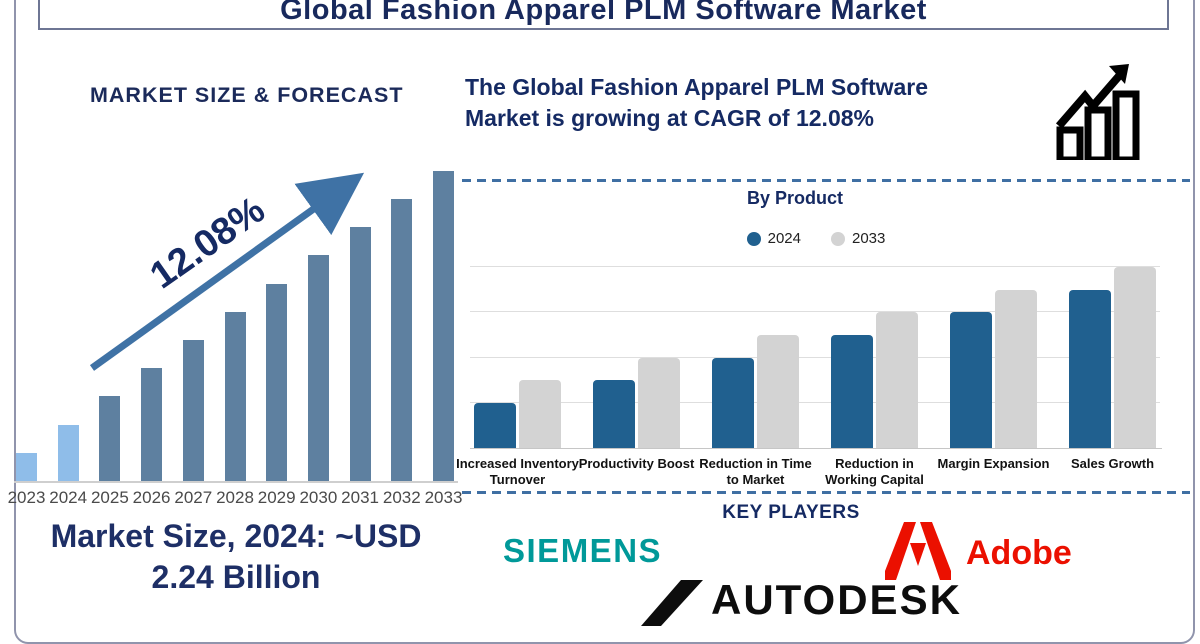 This screenshot has height=644, width=1200. What do you see at coordinates (1019, 553) in the screenshot?
I see `adobe-logo-text: Adobe` at bounding box center [1019, 553].